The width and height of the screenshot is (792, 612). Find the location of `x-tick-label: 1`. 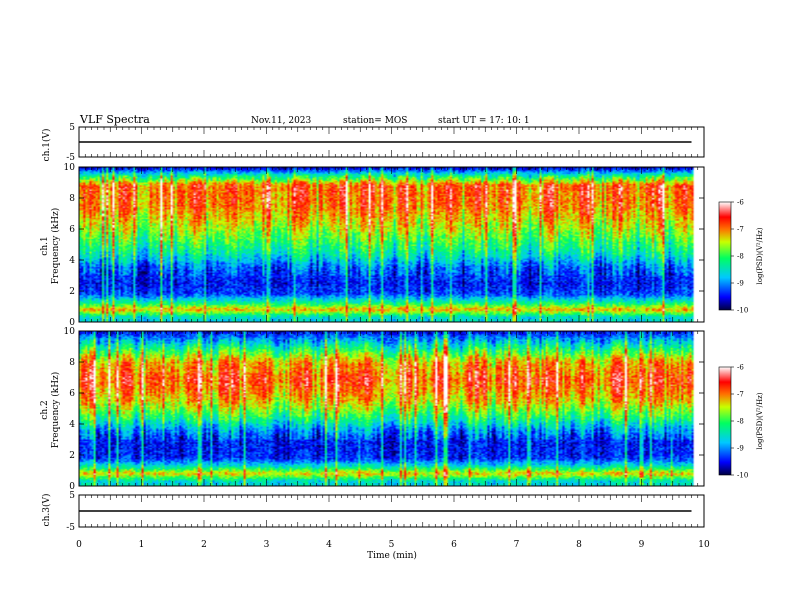

x-tick-label: 1 is located at coordinates (142, 545).